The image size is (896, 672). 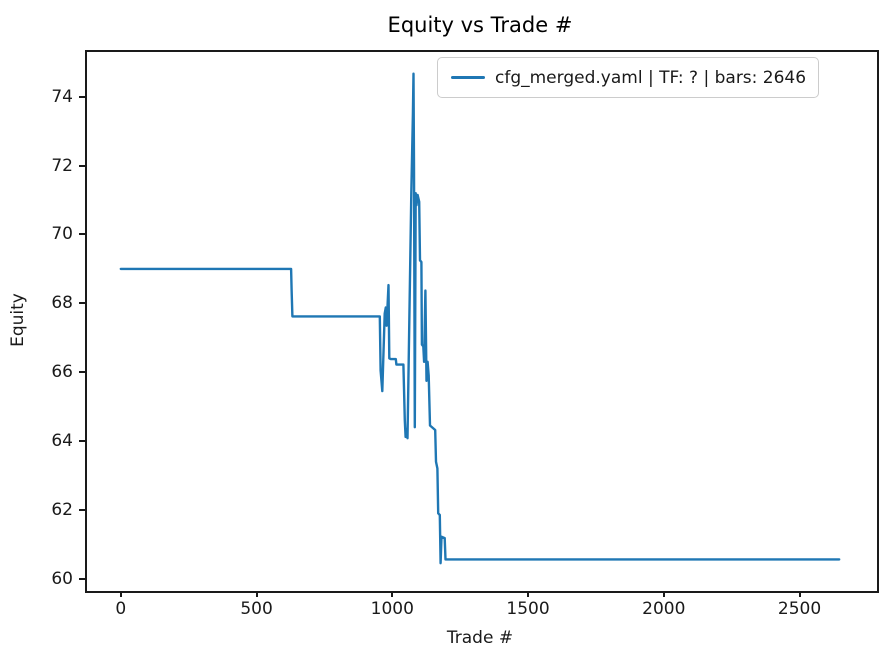 What do you see at coordinates (480, 638) in the screenshot?
I see `x-axis-label: Trade #` at bounding box center [480, 638].